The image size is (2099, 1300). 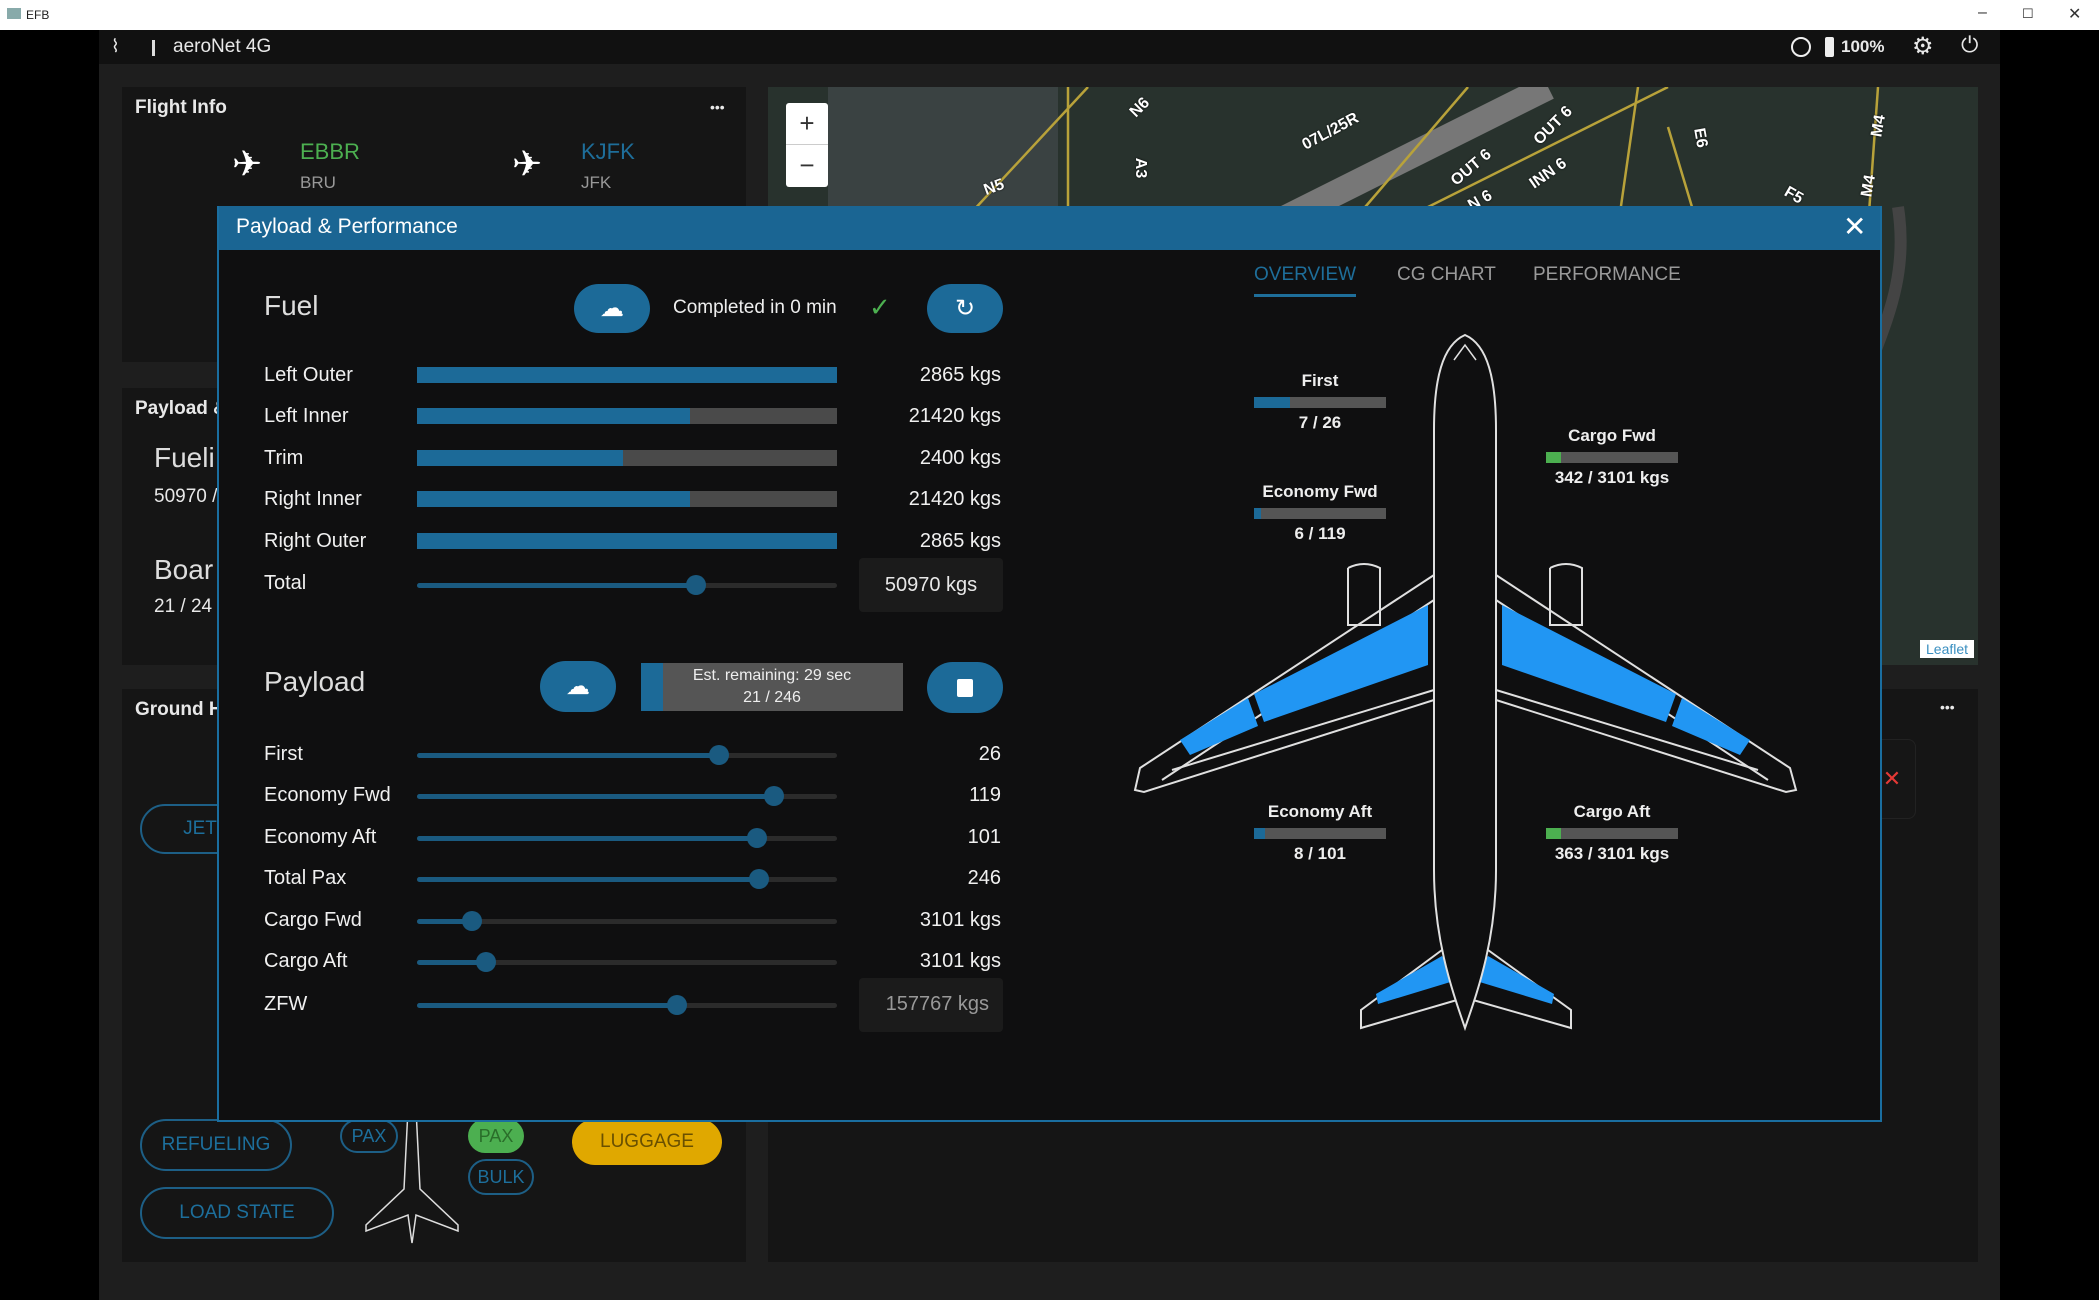 What do you see at coordinates (984, 878) in the screenshot?
I see `payload-row-value: 246` at bounding box center [984, 878].